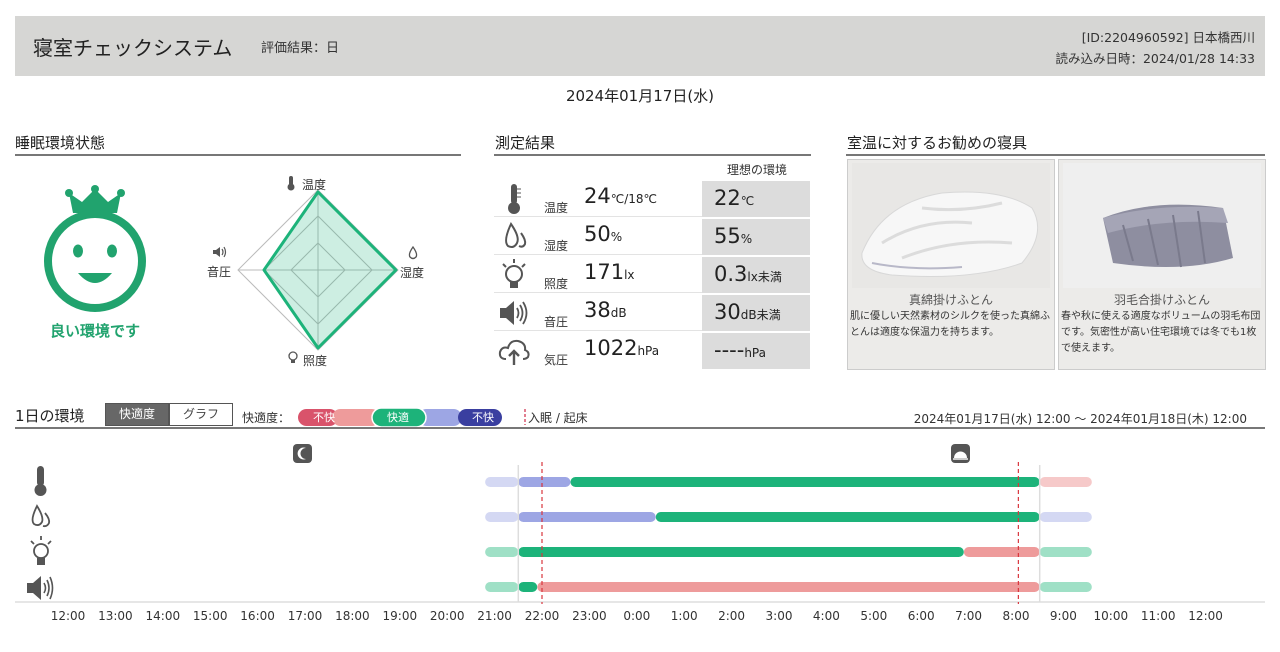  I want to click on hour-label: 15:00, so click(210, 616).